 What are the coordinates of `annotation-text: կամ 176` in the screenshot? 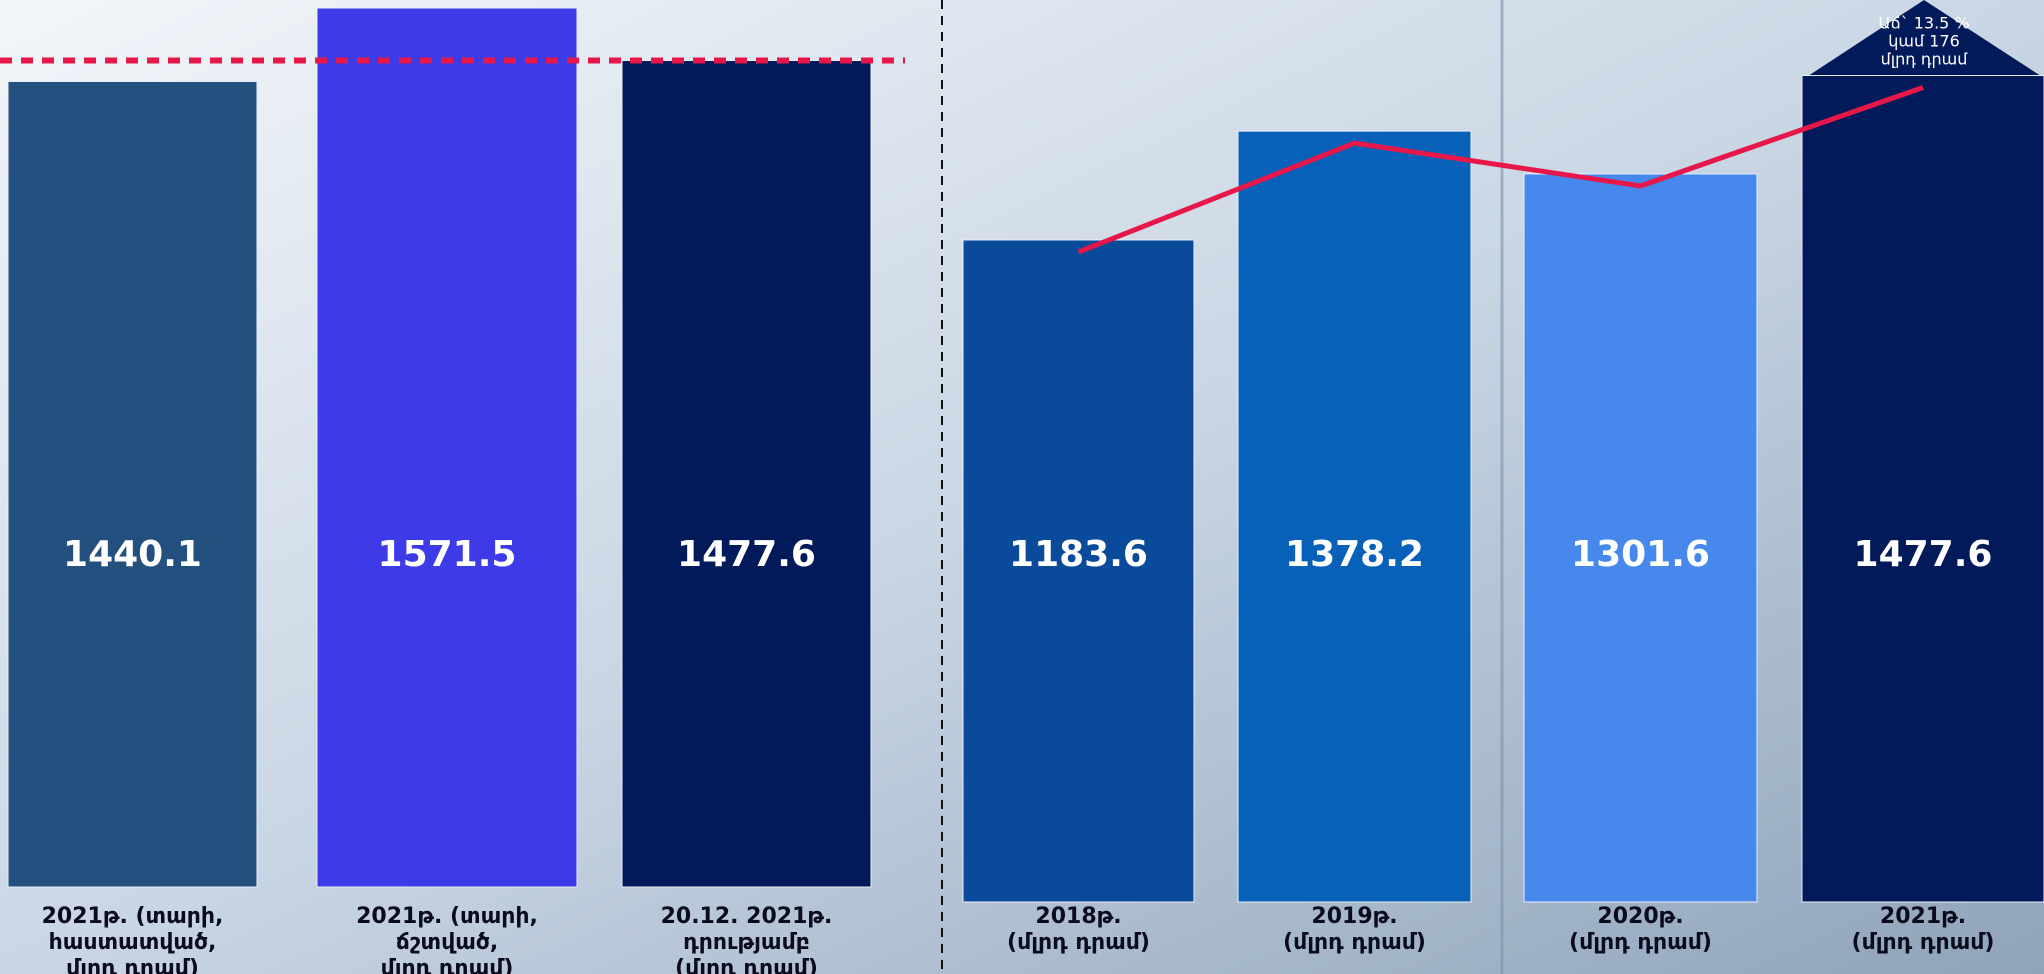 It's located at (1924, 41).